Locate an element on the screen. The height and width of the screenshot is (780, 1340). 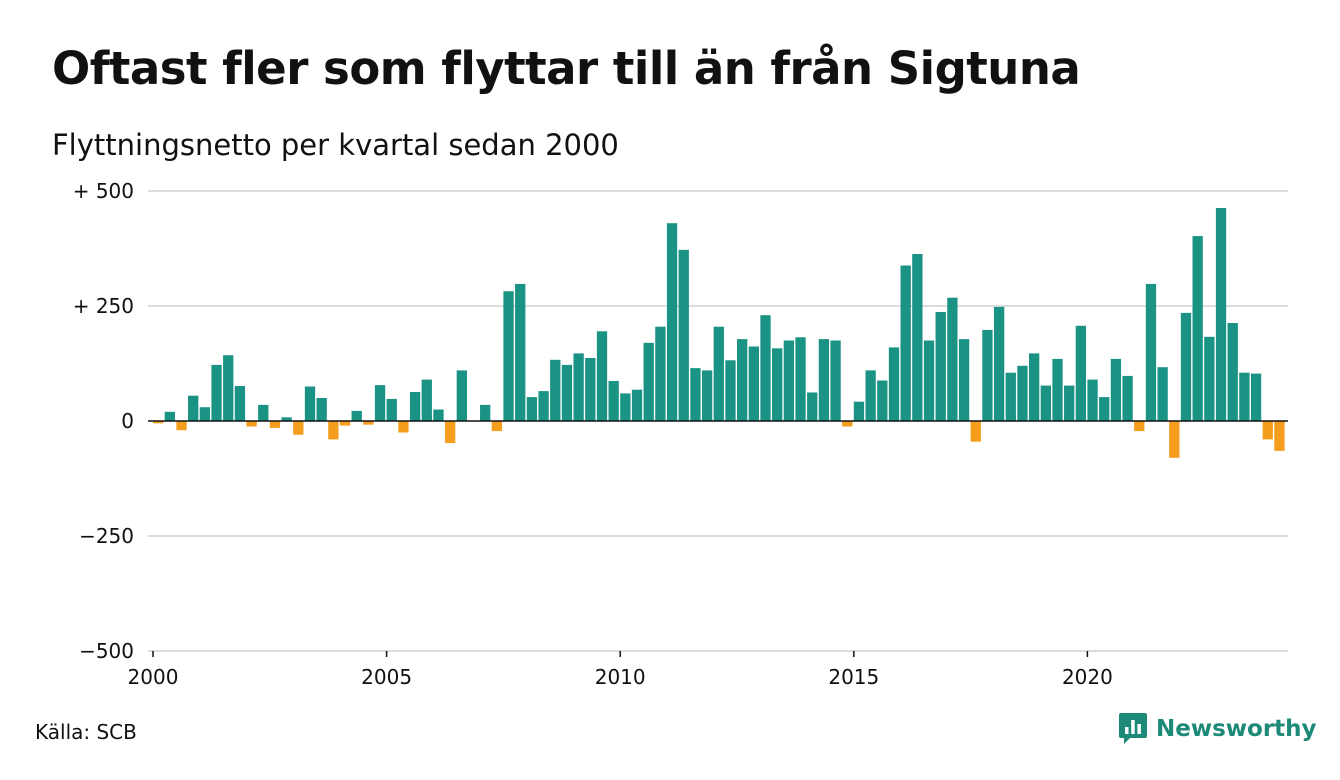
y-tick-label: + 500 is located at coordinates (103, 191).